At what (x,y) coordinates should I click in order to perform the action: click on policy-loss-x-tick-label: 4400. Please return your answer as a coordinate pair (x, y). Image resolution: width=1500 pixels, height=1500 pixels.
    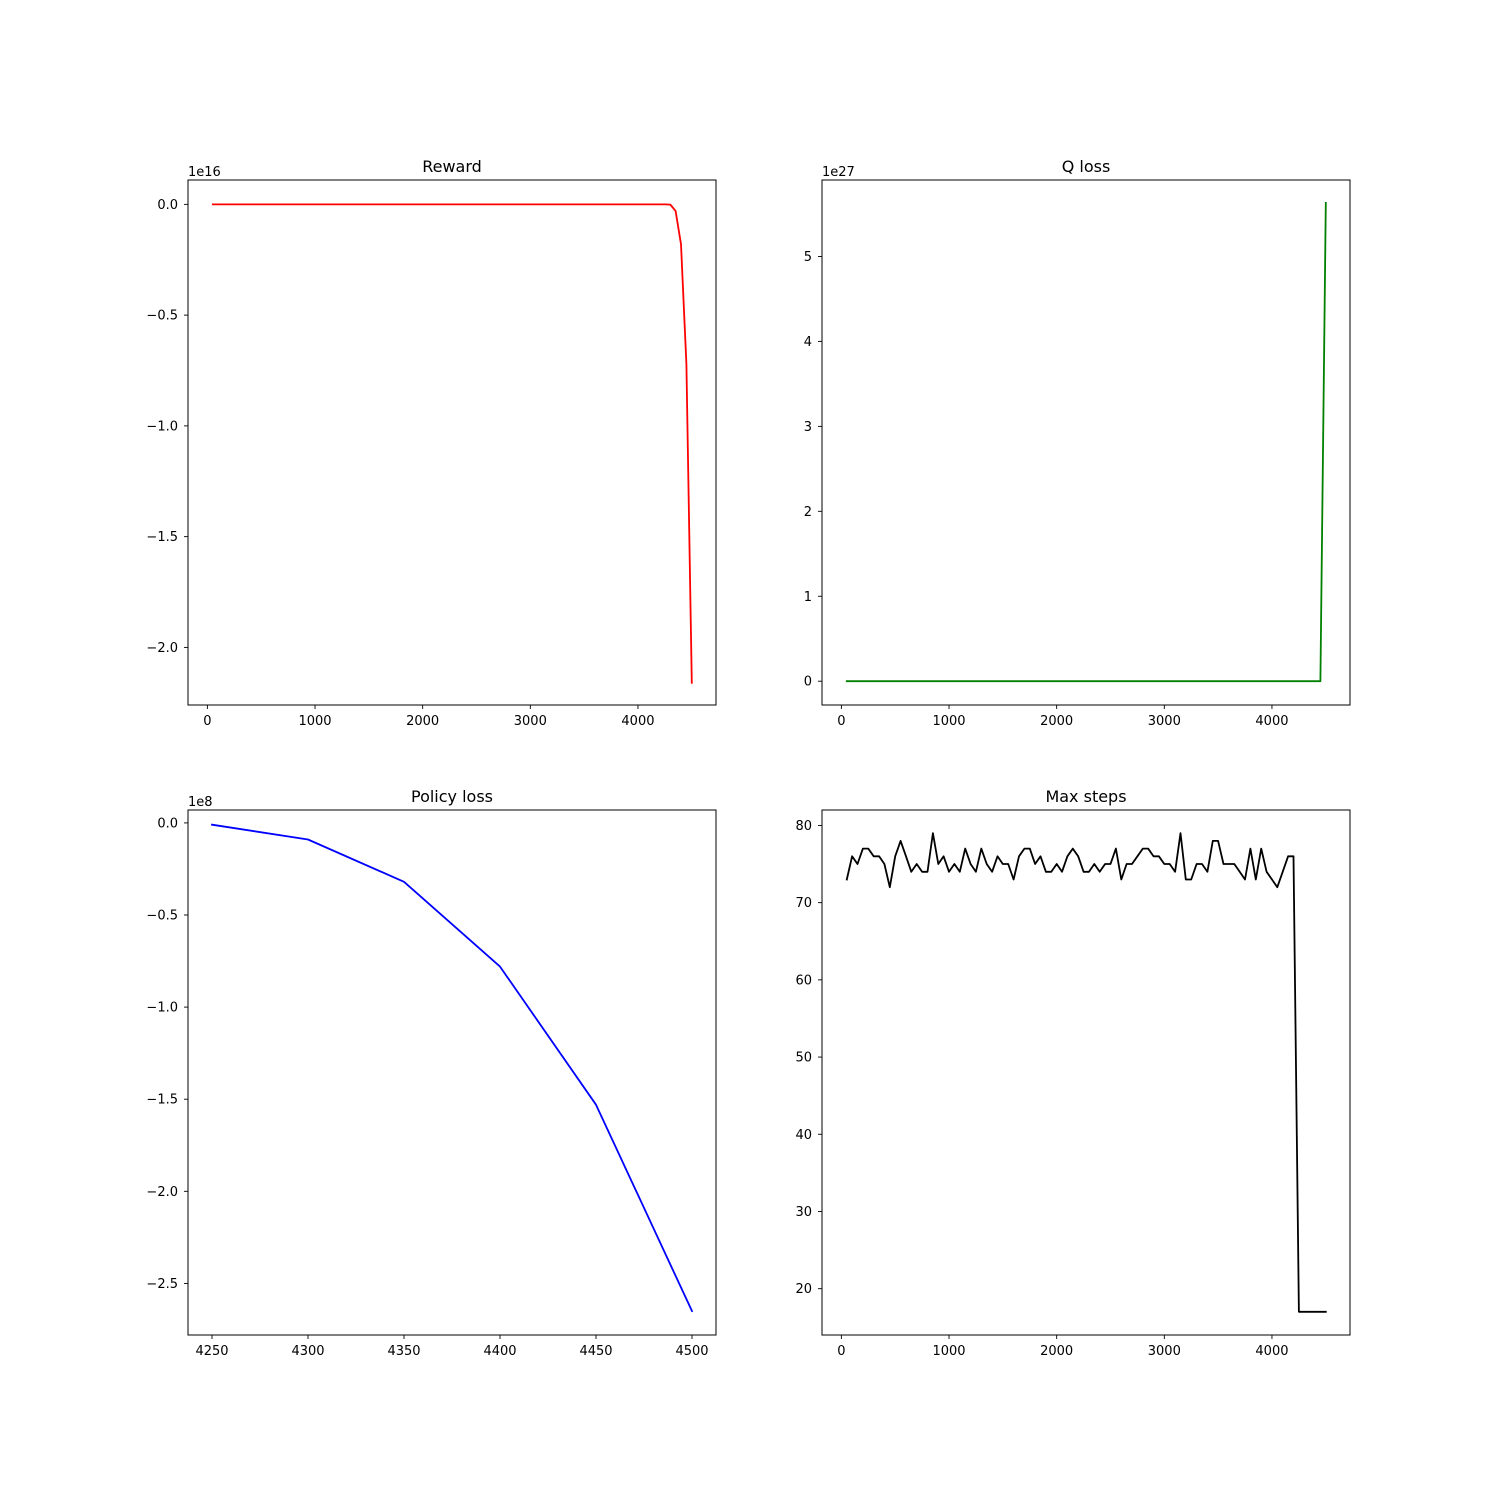
    Looking at the image, I should click on (499, 1351).